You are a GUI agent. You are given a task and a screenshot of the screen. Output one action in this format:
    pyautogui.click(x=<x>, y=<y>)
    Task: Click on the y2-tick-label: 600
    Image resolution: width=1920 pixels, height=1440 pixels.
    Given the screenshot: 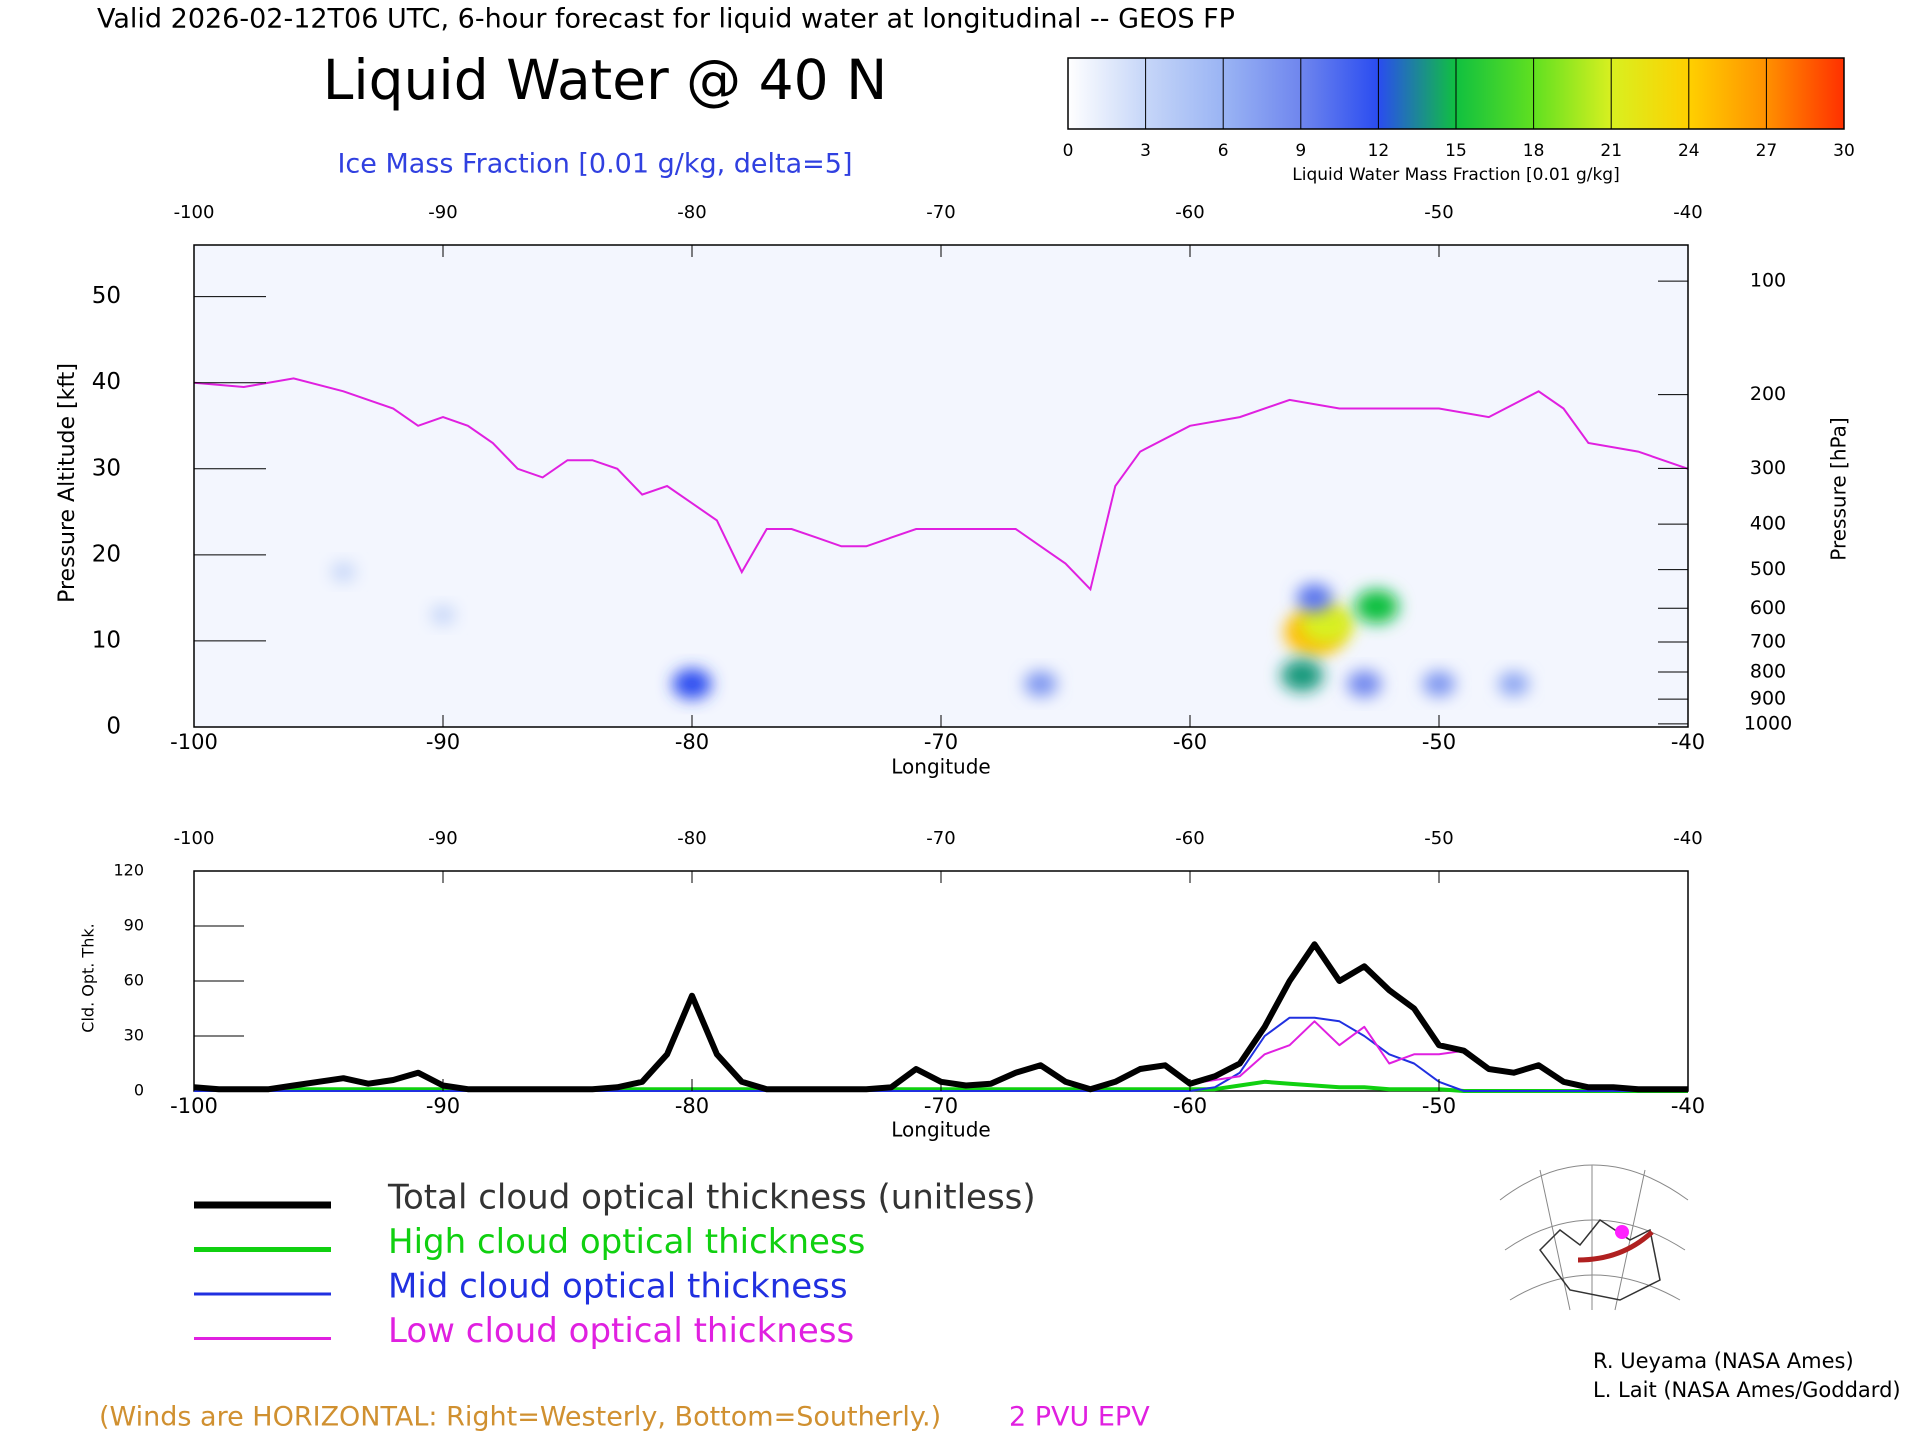 What is the action you would take?
    pyautogui.click(x=1768, y=608)
    